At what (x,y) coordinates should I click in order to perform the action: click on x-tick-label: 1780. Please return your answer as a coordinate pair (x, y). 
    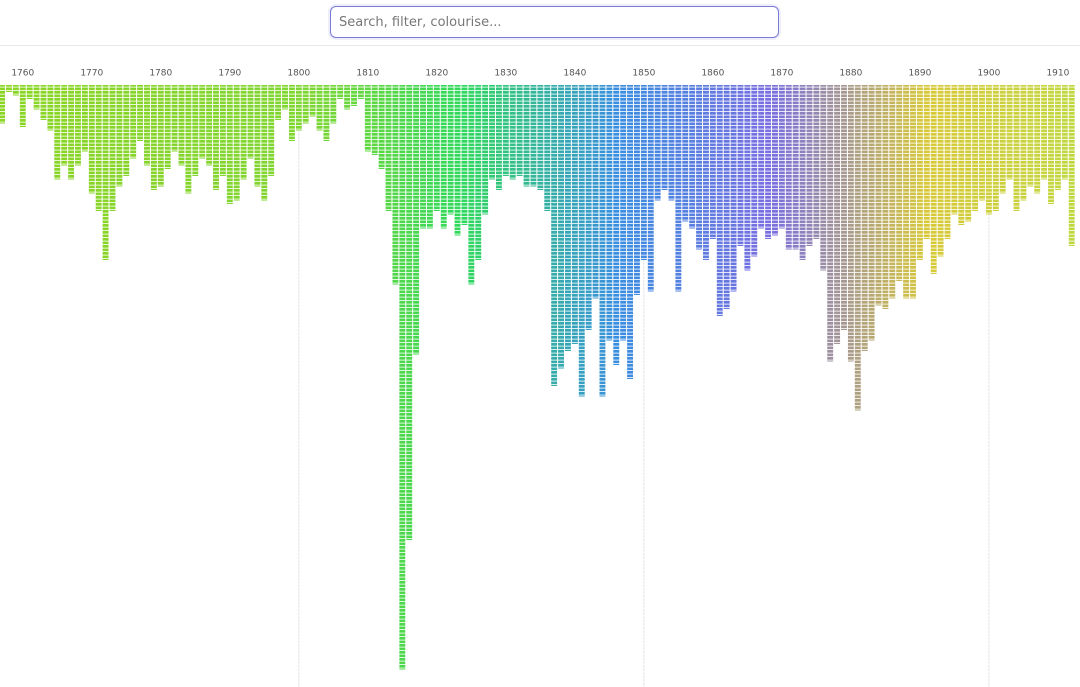
    Looking at the image, I should click on (160, 74).